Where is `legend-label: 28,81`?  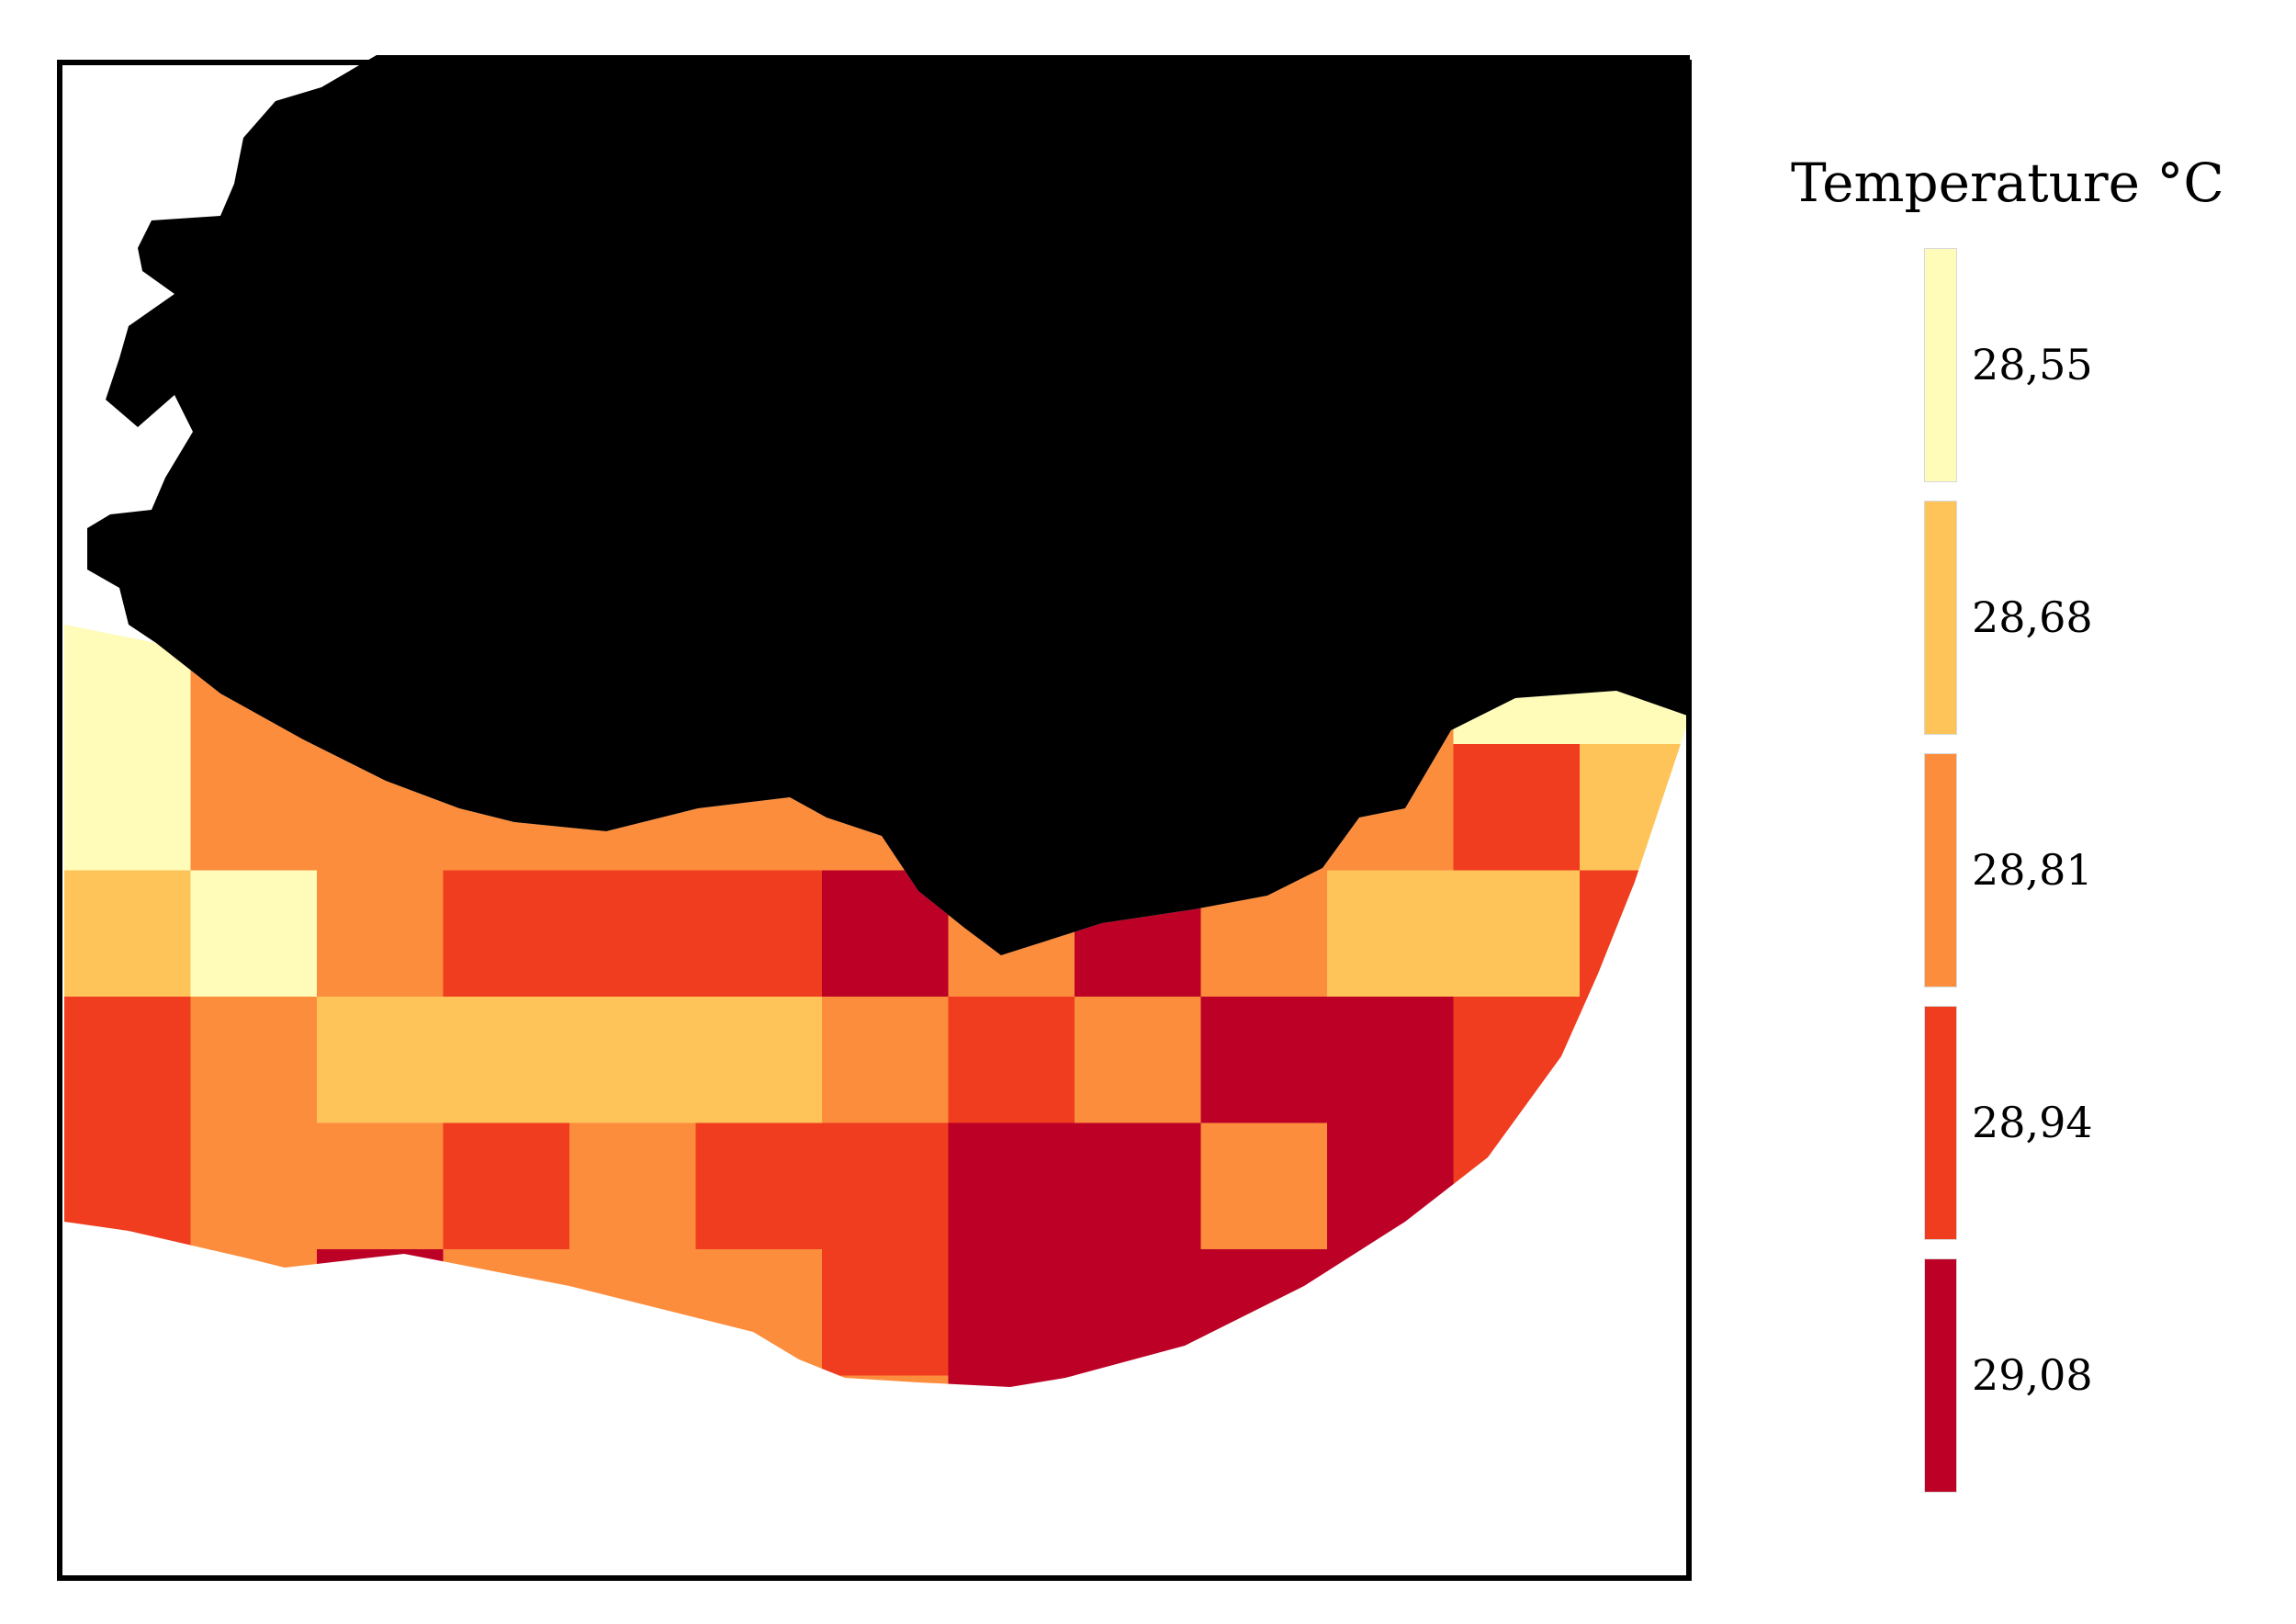 legend-label: 28,81 is located at coordinates (2032, 870).